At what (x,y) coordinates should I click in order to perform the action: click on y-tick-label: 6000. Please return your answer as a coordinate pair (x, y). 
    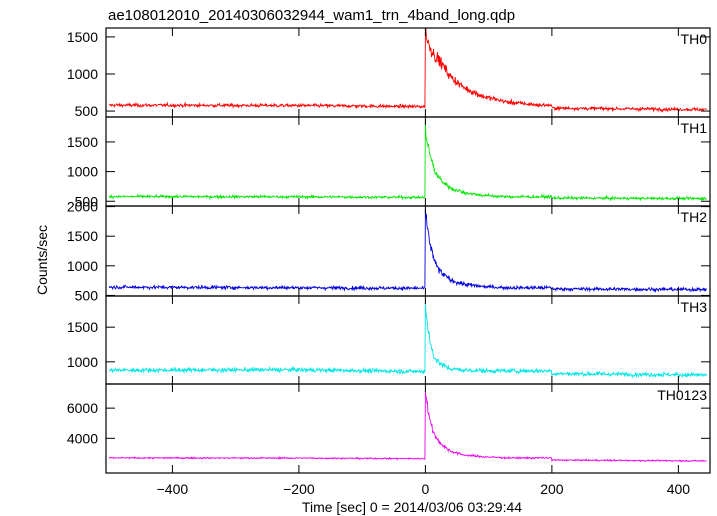
    Looking at the image, I should click on (82, 408).